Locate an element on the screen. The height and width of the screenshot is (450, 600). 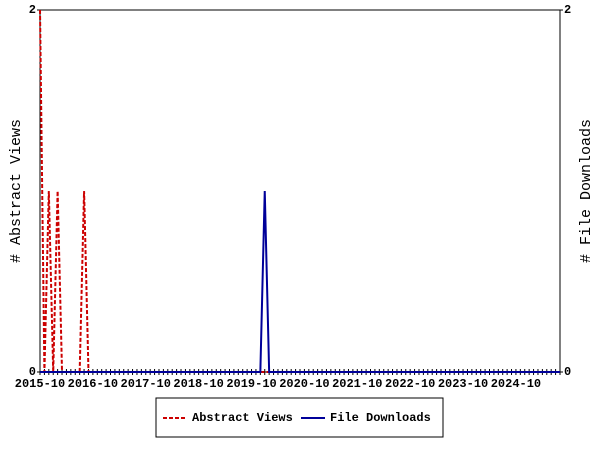
x-tick-label: 2024-10 is located at coordinates (516, 384).